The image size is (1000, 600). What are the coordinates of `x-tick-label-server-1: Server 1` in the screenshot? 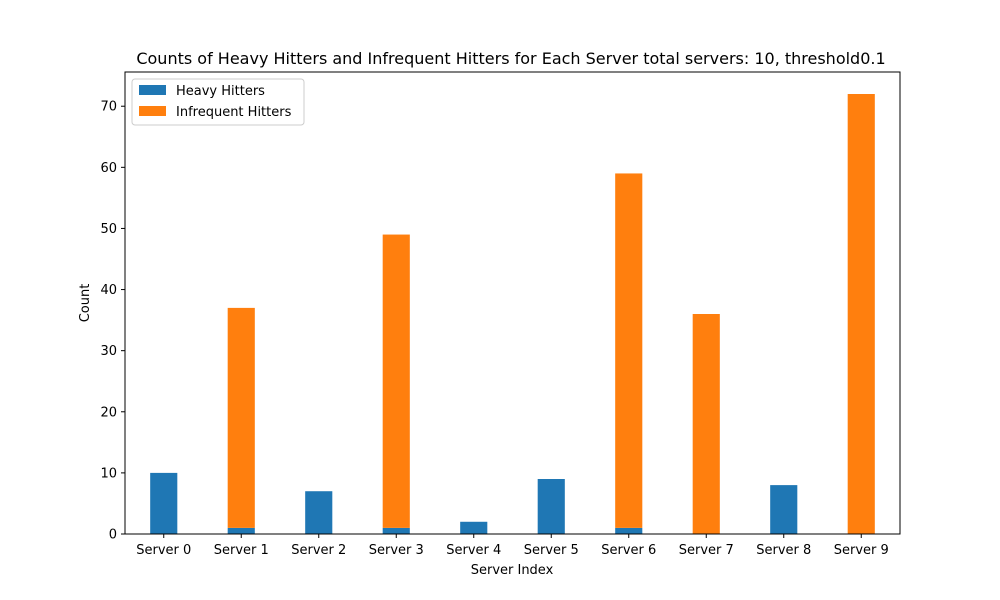 It's located at (241, 550).